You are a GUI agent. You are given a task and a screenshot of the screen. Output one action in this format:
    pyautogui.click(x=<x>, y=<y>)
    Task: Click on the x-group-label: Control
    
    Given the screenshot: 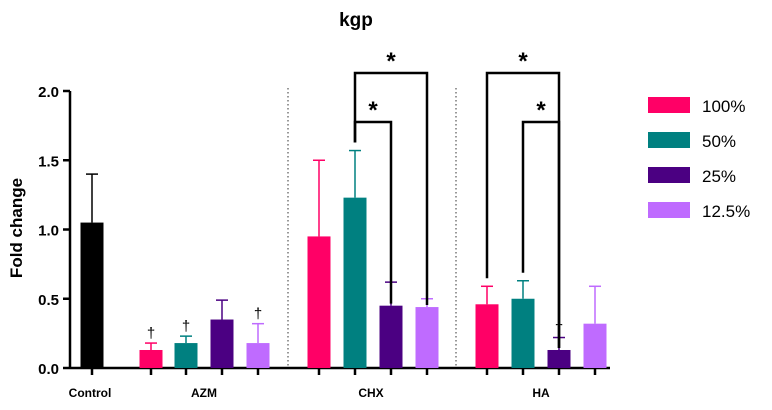 What is the action you would take?
    pyautogui.click(x=90, y=393)
    